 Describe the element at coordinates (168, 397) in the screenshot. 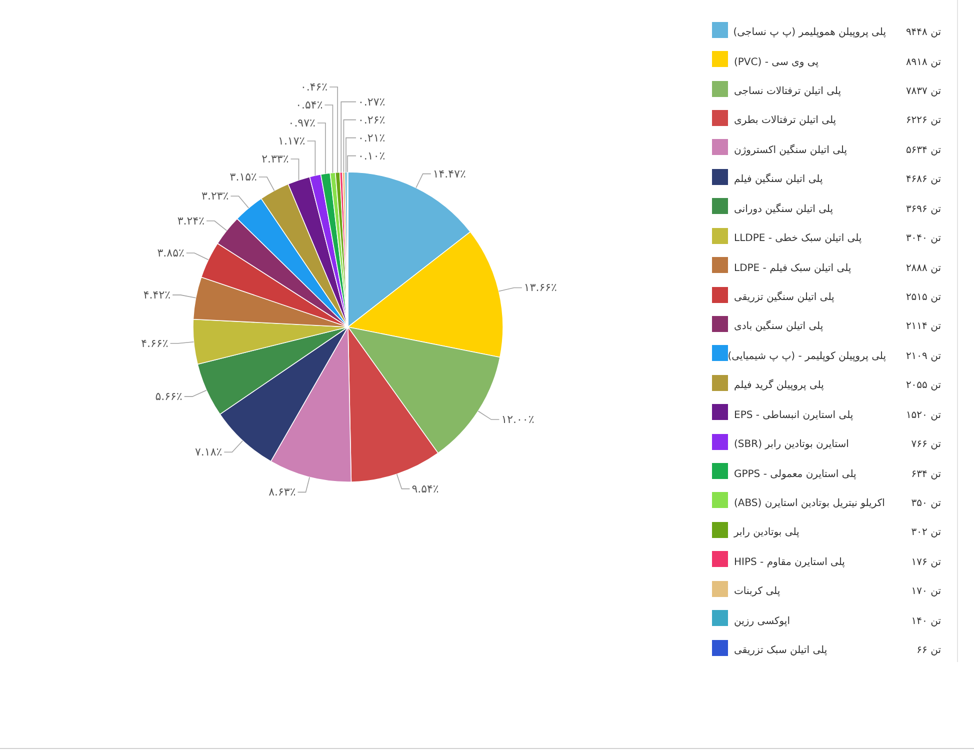

I see `data-label: ۵.۶۶٪` at that location.